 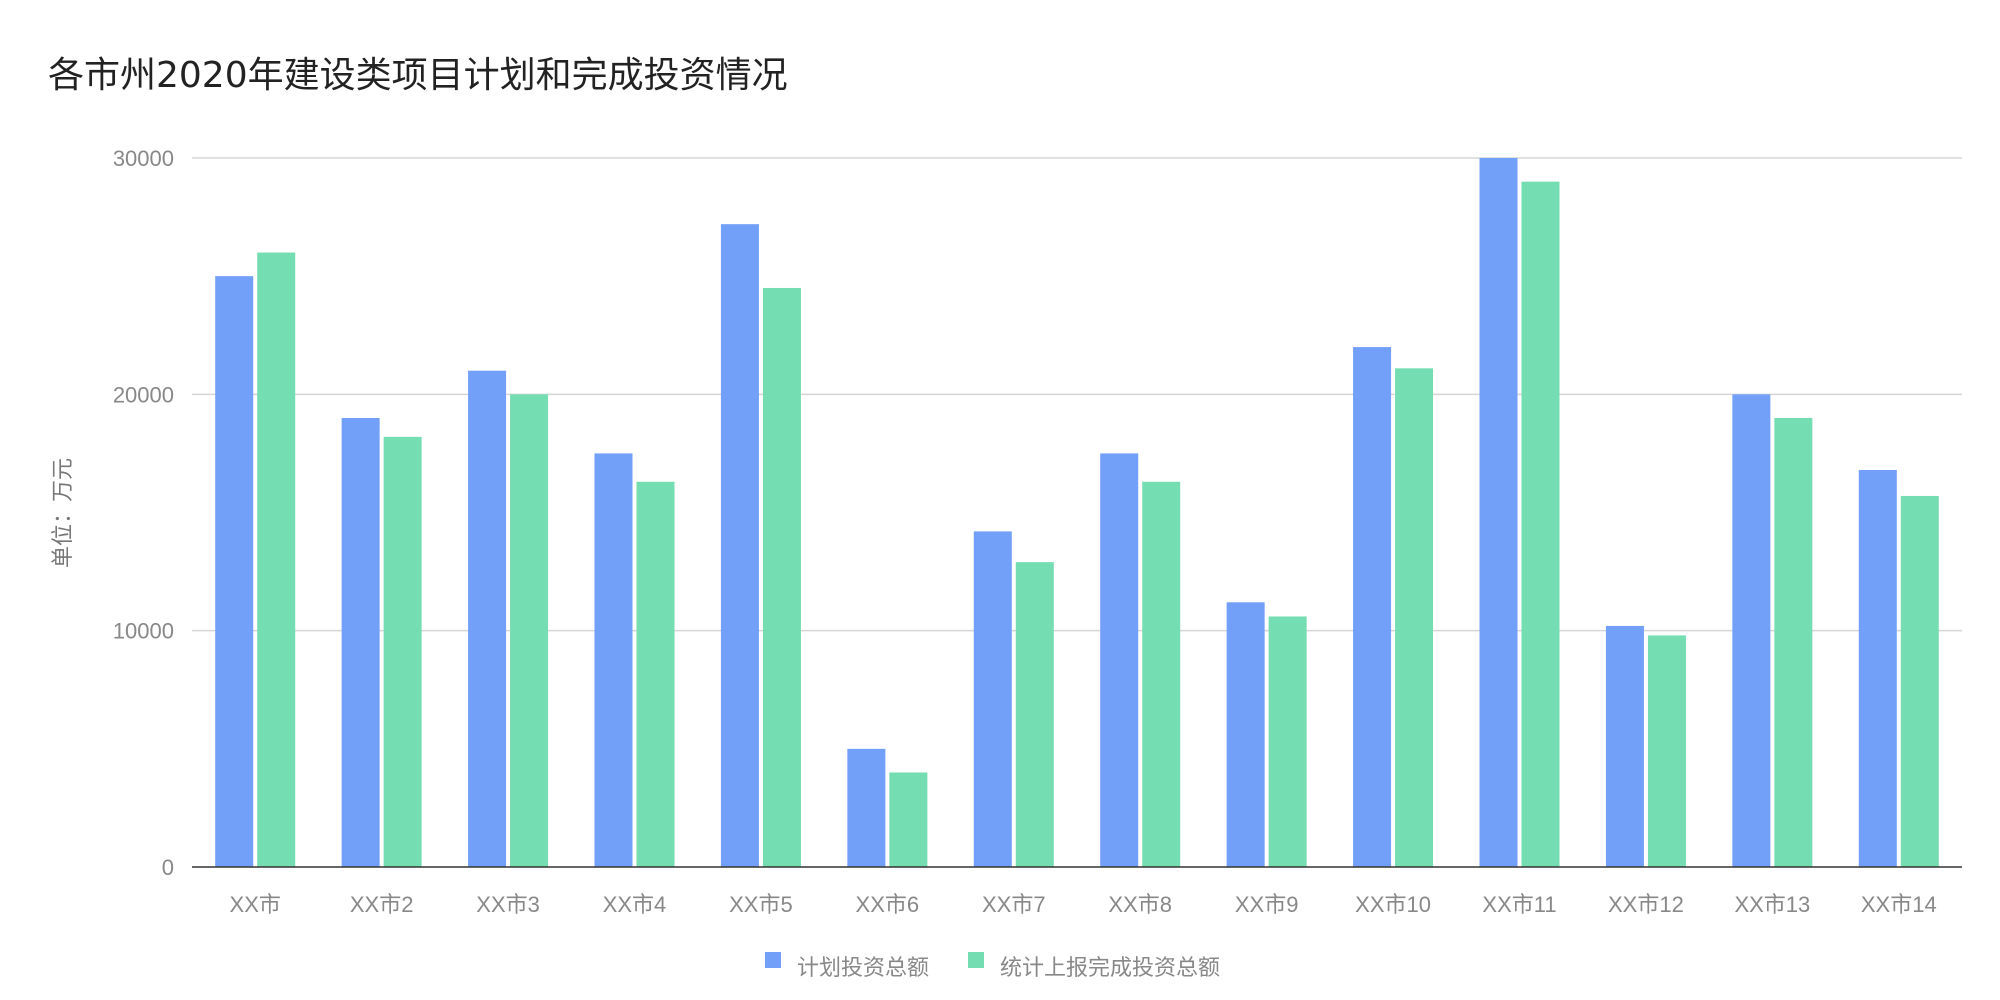 What do you see at coordinates (1899, 904) in the screenshot?
I see `x-tick-label: XX市14` at bounding box center [1899, 904].